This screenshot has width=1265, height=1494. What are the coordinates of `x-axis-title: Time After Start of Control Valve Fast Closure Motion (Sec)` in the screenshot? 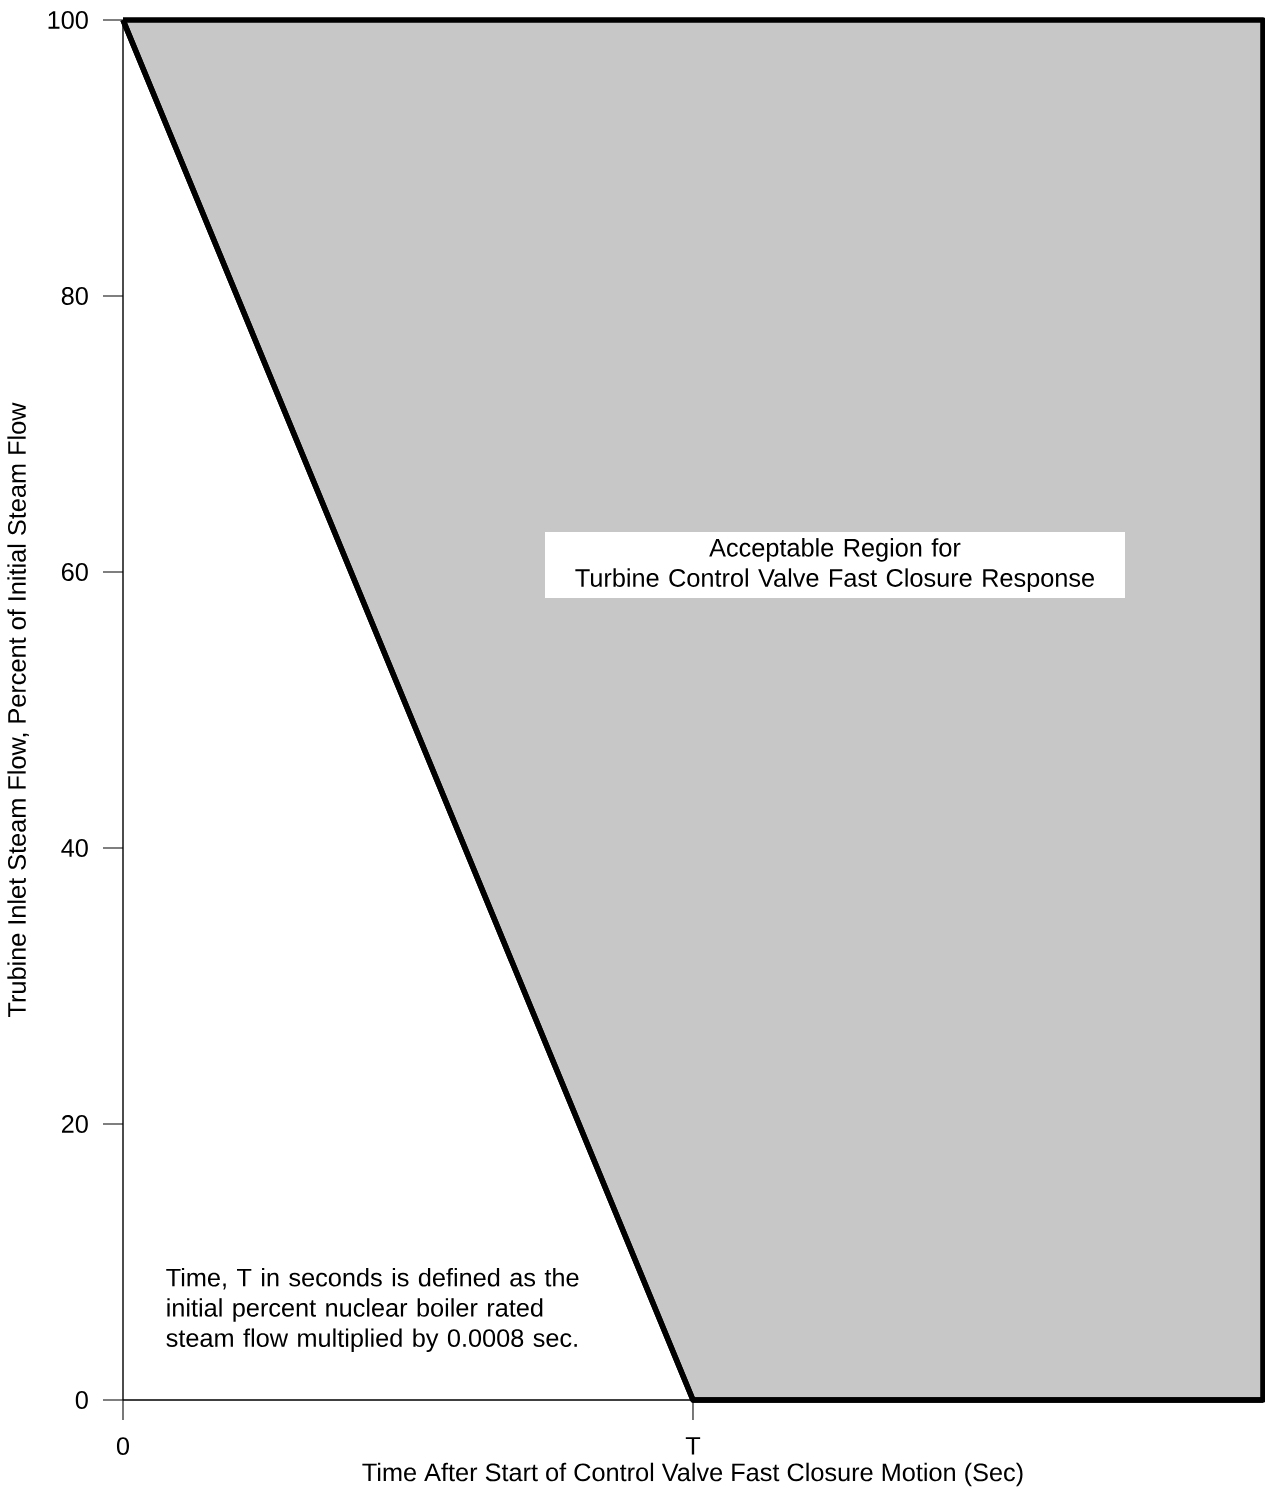 It's located at (692, 1474).